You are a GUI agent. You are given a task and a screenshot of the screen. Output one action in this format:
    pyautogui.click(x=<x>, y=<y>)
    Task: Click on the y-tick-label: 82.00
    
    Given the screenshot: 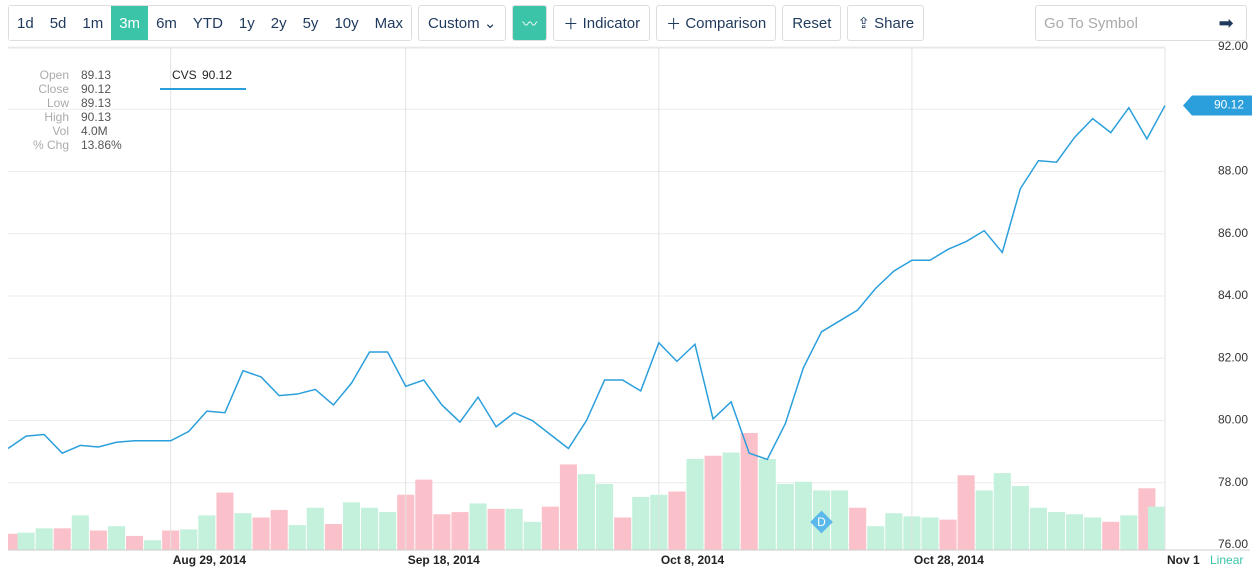 What is the action you would take?
    pyautogui.click(x=1233, y=357)
    